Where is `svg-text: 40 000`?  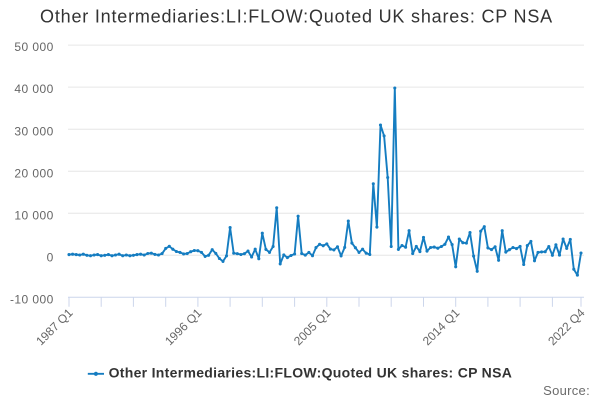
svg-text: 40 000 is located at coordinates (33, 89).